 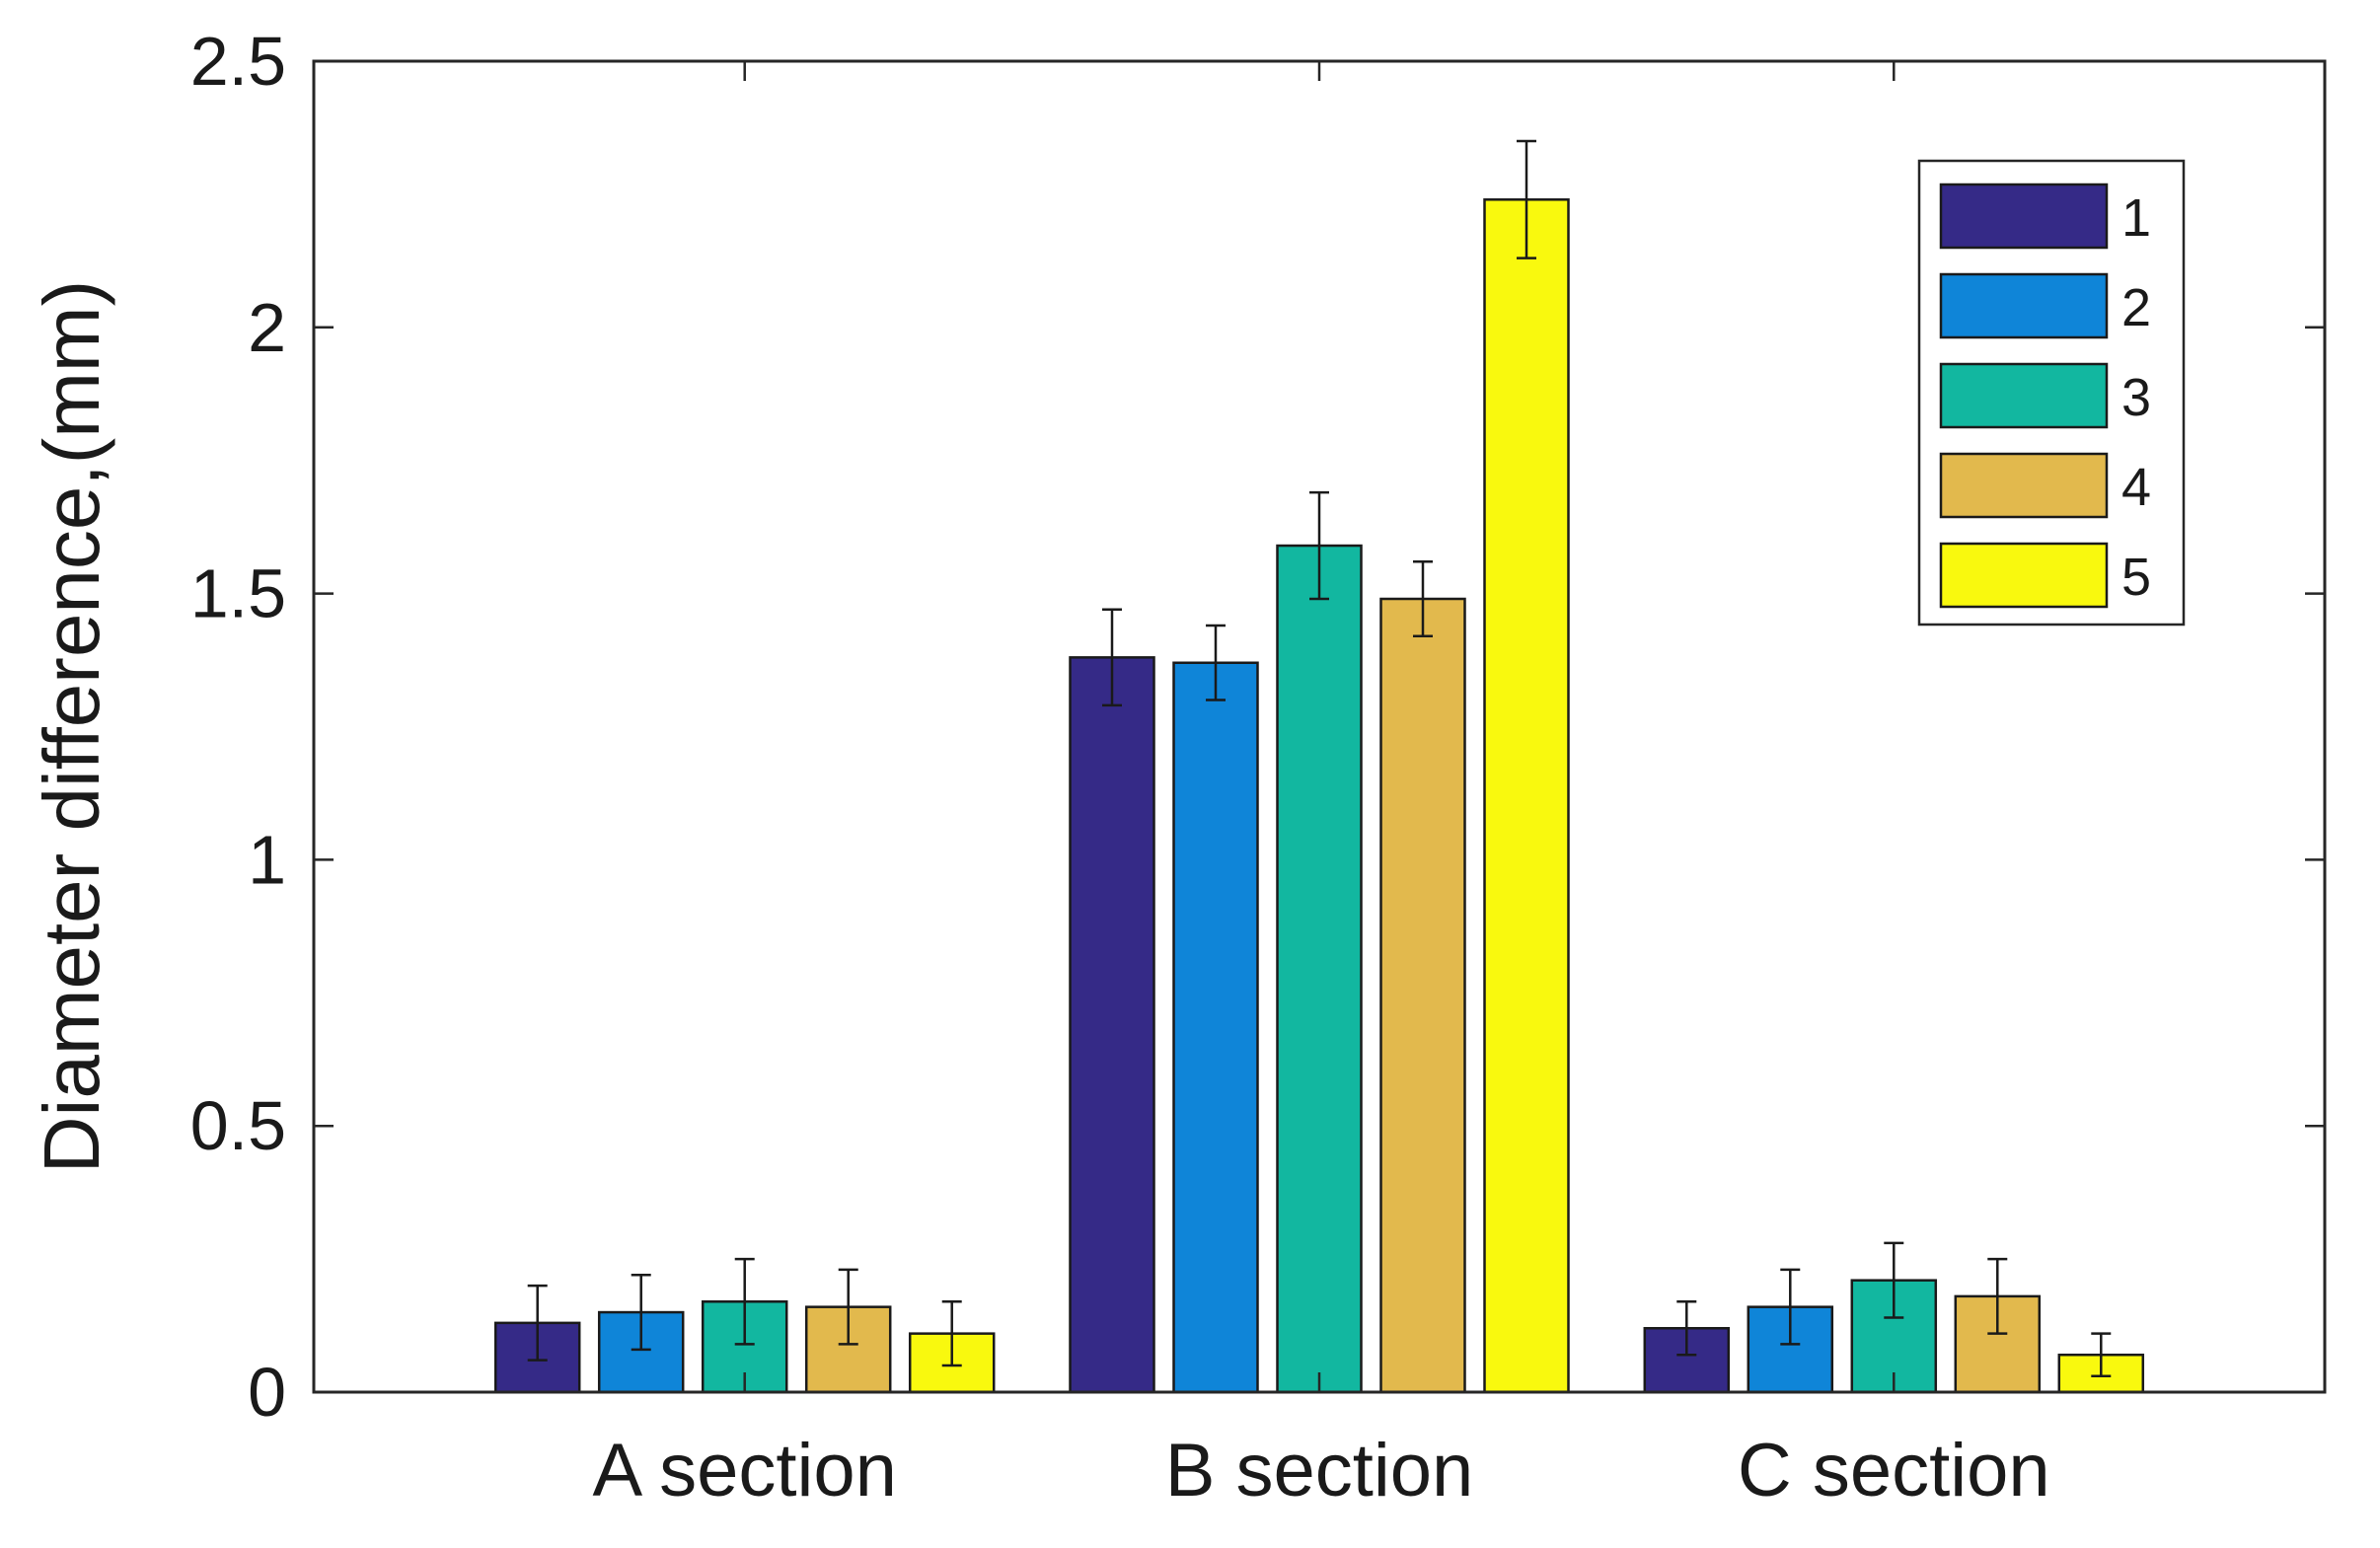 I want to click on legend-entry: 2, so click(x=2045, y=305).